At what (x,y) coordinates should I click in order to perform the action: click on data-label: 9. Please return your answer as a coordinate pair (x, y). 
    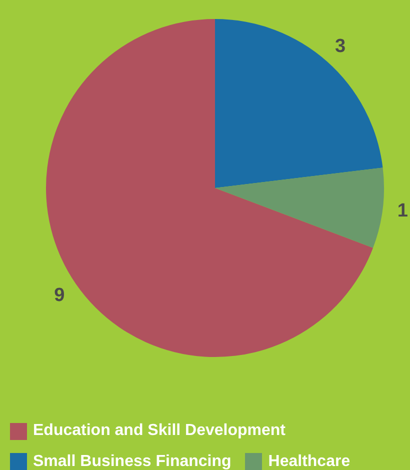
    Looking at the image, I should click on (59, 295).